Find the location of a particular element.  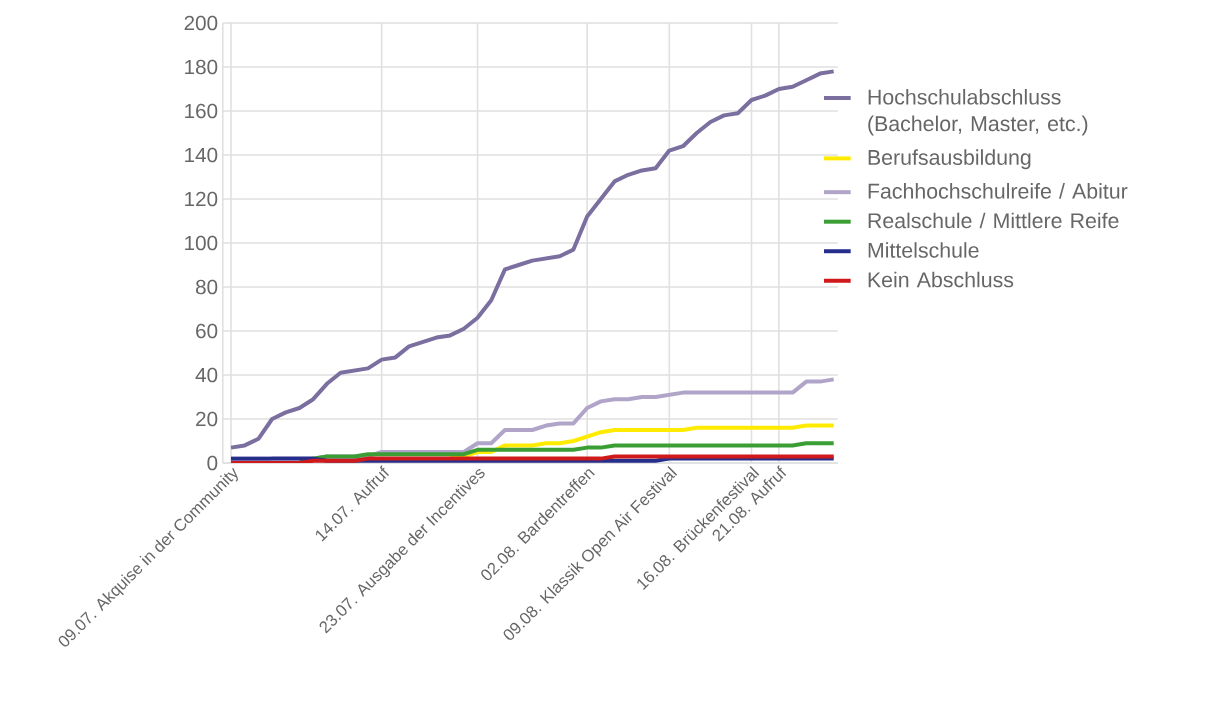

legend-label: Berufsausbildung is located at coordinates (949, 159).